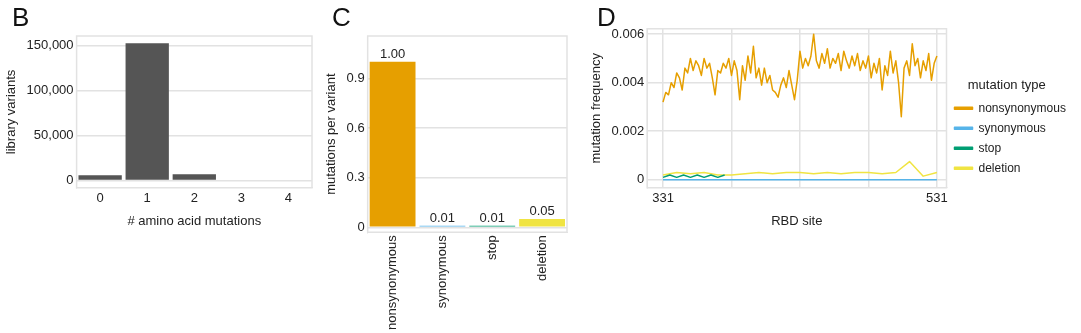  Describe the element at coordinates (147, 198) in the screenshot. I see `x-tick-label: 1` at that location.